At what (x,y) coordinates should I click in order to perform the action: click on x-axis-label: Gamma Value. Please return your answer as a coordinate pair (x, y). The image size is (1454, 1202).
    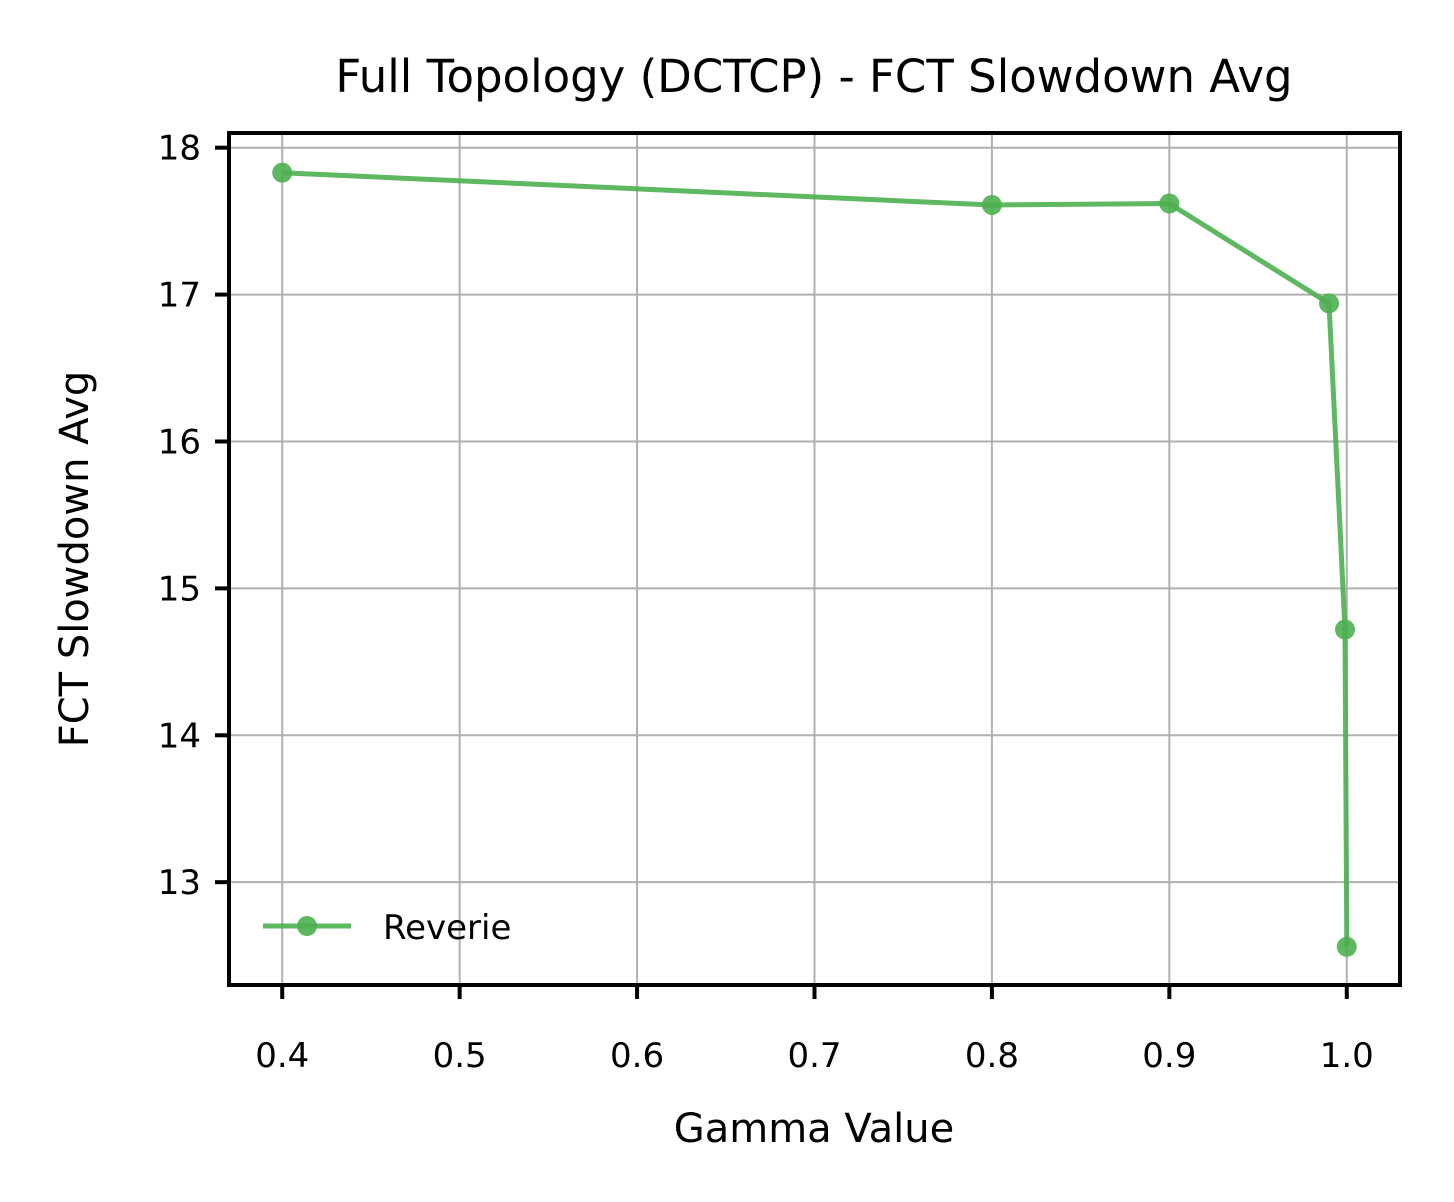
    Looking at the image, I should click on (814, 1129).